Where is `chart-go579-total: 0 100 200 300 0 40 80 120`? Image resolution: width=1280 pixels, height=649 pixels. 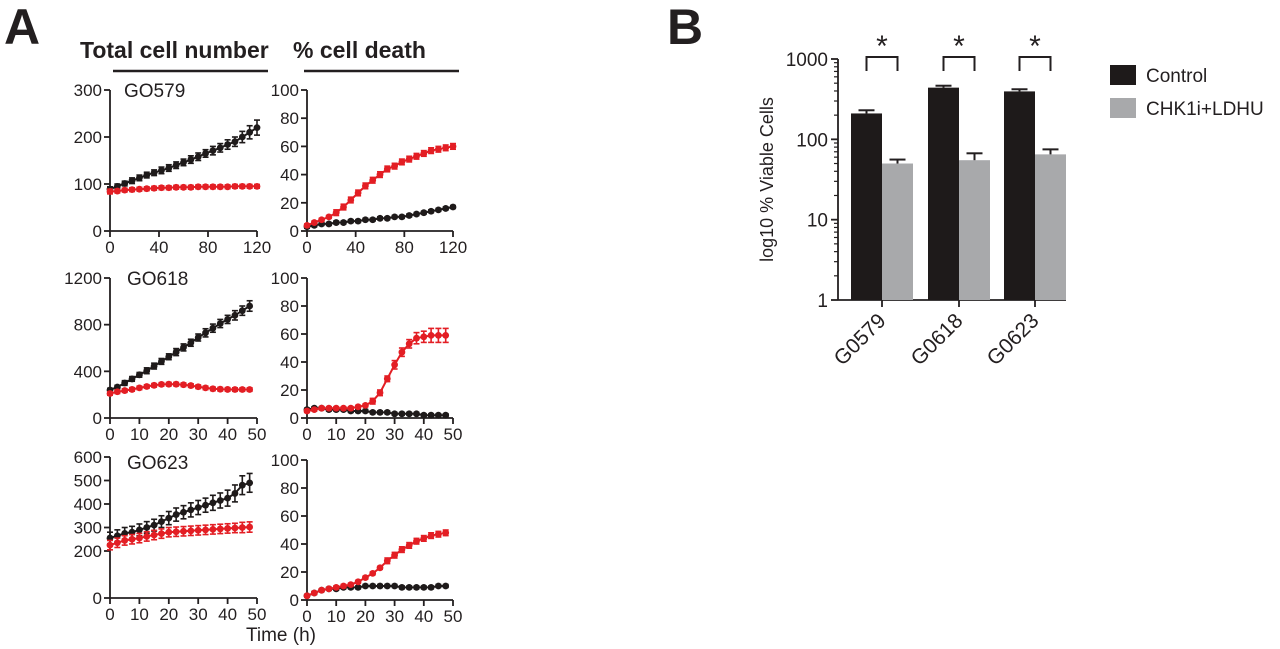
chart-go579-total: 0 100 200 300 0 40 80 120 is located at coordinates (173, 169).